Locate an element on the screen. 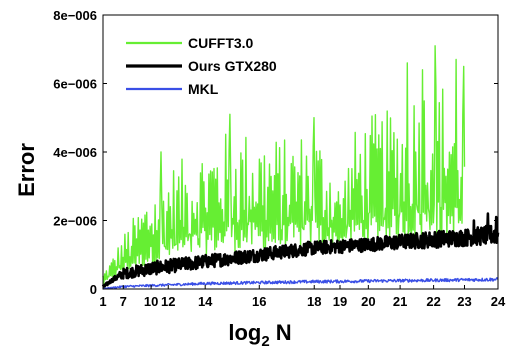 Image resolution: width=515 pixels, height=356 pixels. x-tick-label: 24 is located at coordinates (498, 301).